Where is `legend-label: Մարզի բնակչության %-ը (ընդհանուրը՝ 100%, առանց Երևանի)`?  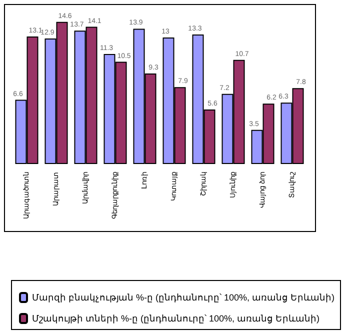
legend-label: Մարզի բնակչության %-ը (ընդհանուրը՝ 100%, առանց Երևանի) is located at coordinates (183, 297).